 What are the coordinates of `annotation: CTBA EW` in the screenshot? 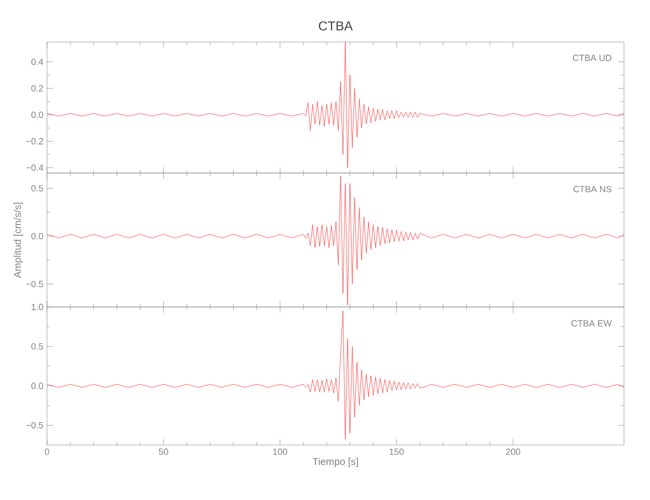 It's located at (591, 323).